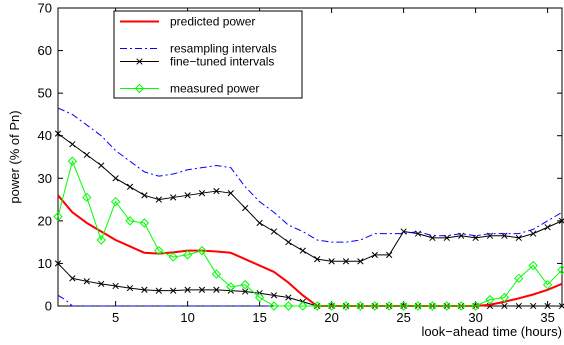 This screenshot has height=345, width=564. I want to click on y-tick-label: 70, so click(45, 8).